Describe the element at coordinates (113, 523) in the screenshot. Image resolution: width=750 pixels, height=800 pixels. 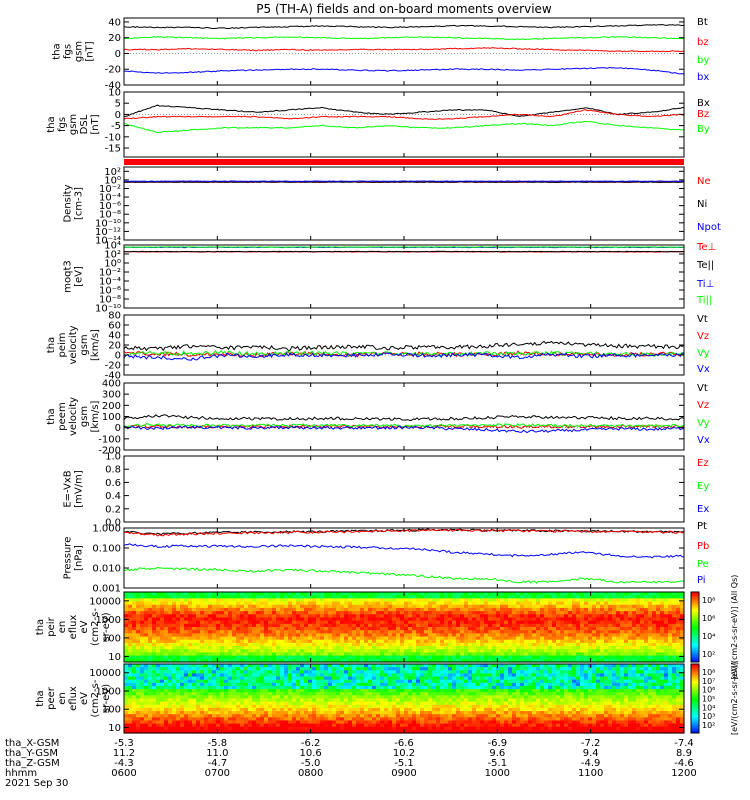
I see `y-tick-label: 0.0` at that location.